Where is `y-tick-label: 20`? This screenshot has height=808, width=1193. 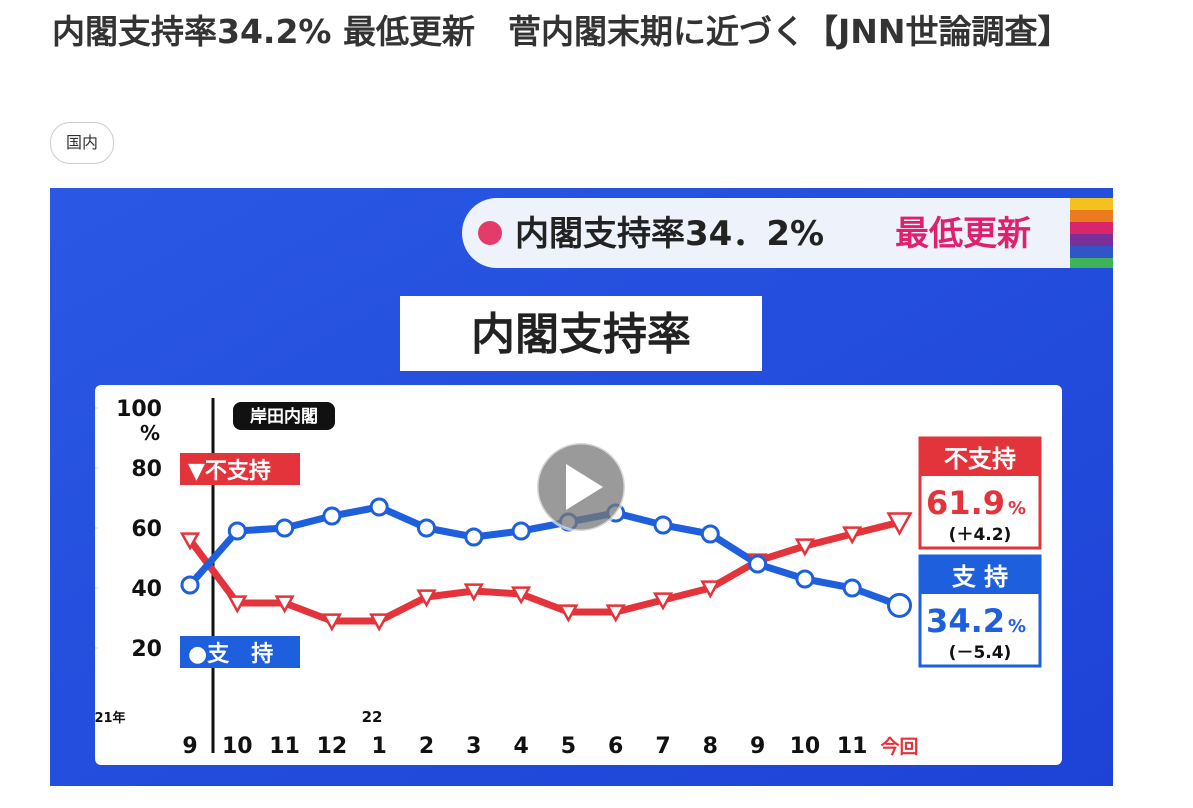 y-tick-label: 20 is located at coordinates (146, 649).